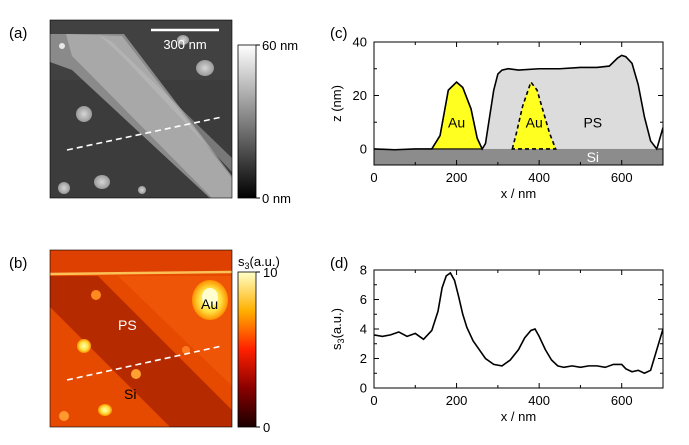  I want to click on y-tick-label: 2, so click(363, 358).